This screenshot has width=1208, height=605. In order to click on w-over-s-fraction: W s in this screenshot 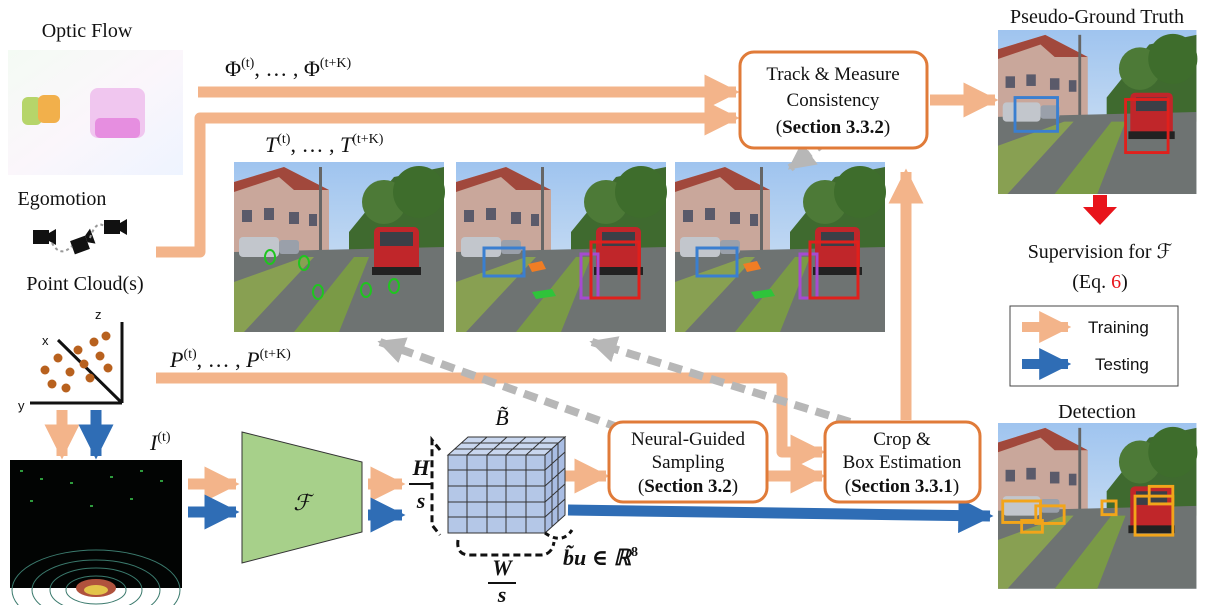, I will do `click(502, 580)`.